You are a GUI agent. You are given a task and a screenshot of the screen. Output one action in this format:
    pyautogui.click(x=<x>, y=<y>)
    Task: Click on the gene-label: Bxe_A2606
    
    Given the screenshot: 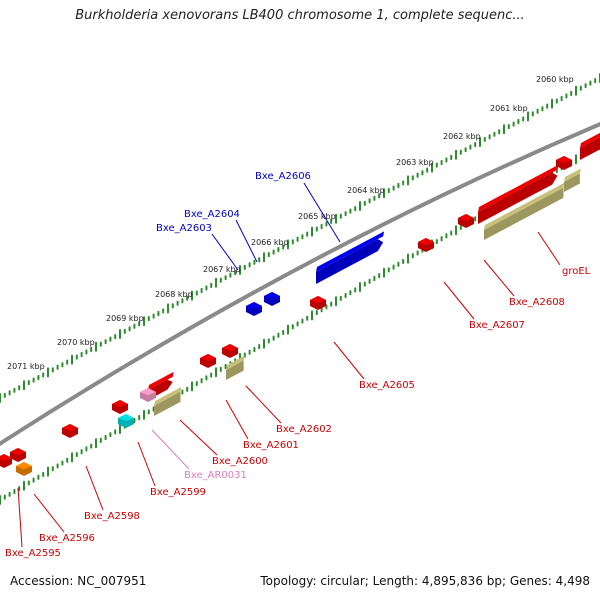 What is the action you would take?
    pyautogui.click(x=283, y=176)
    